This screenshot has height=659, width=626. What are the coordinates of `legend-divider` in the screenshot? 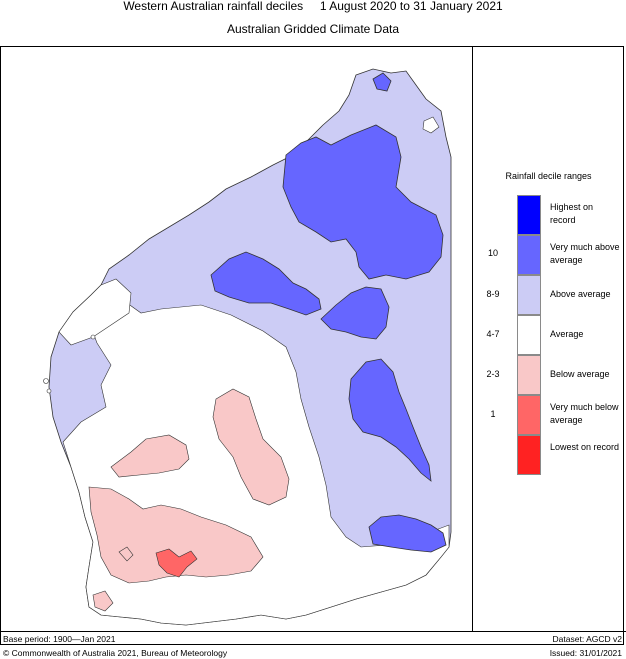 It's located at (472, 338).